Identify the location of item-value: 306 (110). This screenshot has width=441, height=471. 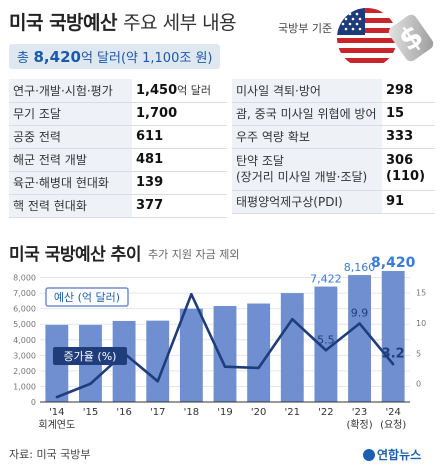
(408, 169).